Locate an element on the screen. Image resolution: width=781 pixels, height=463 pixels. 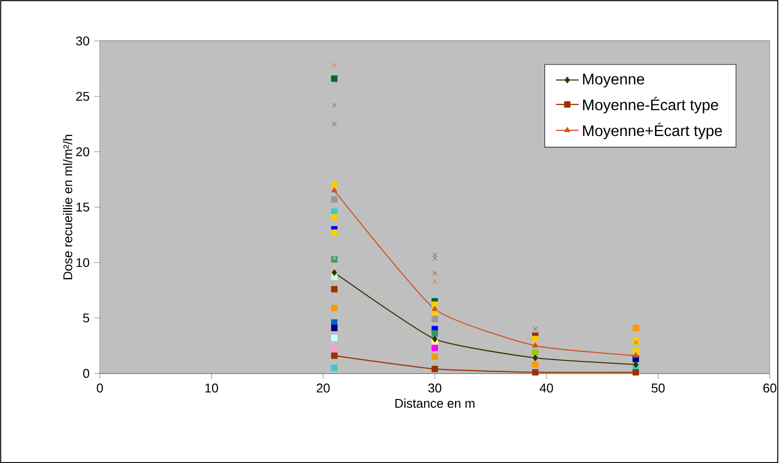
x-tick-label: 40 is located at coordinates (546, 387).